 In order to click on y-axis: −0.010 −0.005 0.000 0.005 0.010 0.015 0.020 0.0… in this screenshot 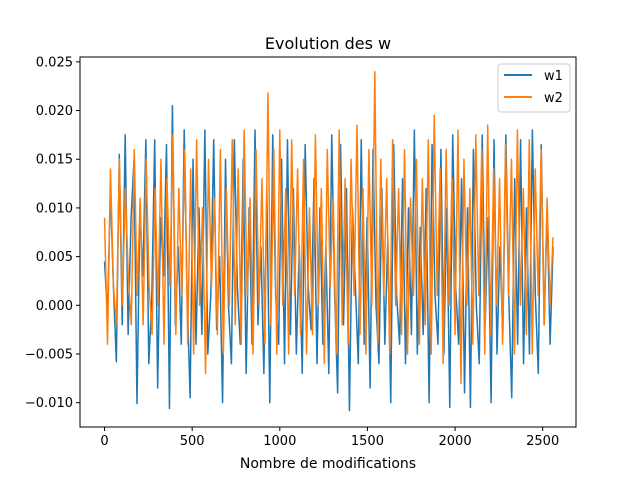, I will do `click(52, 233)`.